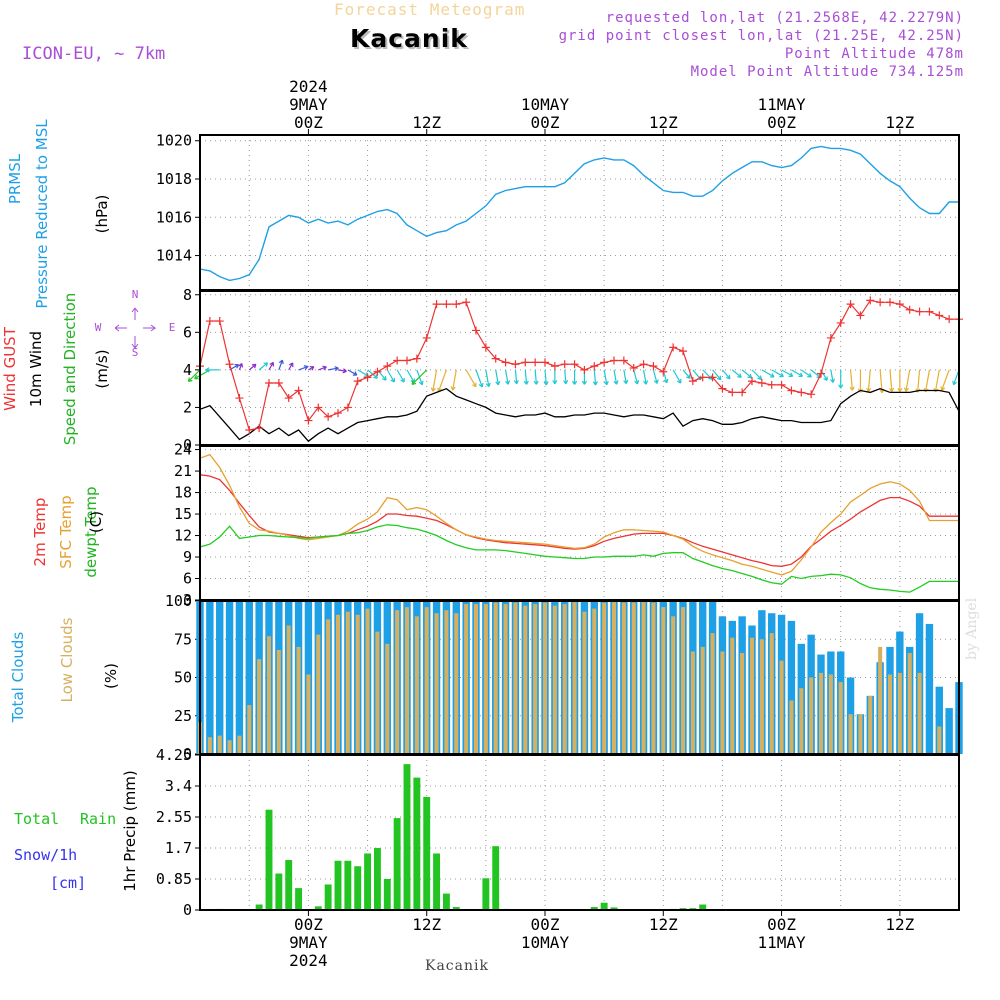 The image size is (1000, 1000). I want to click on forecast-meteogram-label: Forecast Meteogram, so click(430, 9).